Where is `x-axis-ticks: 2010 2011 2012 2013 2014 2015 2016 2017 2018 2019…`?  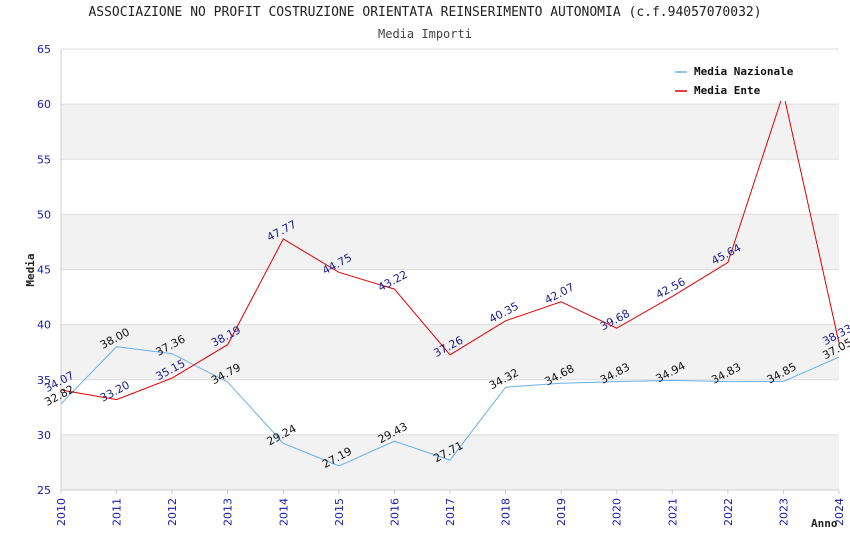
x-axis-ticks: 2010 2011 2012 2013 2014 2015 2016 2017 2018 2019… is located at coordinates (450, 508).